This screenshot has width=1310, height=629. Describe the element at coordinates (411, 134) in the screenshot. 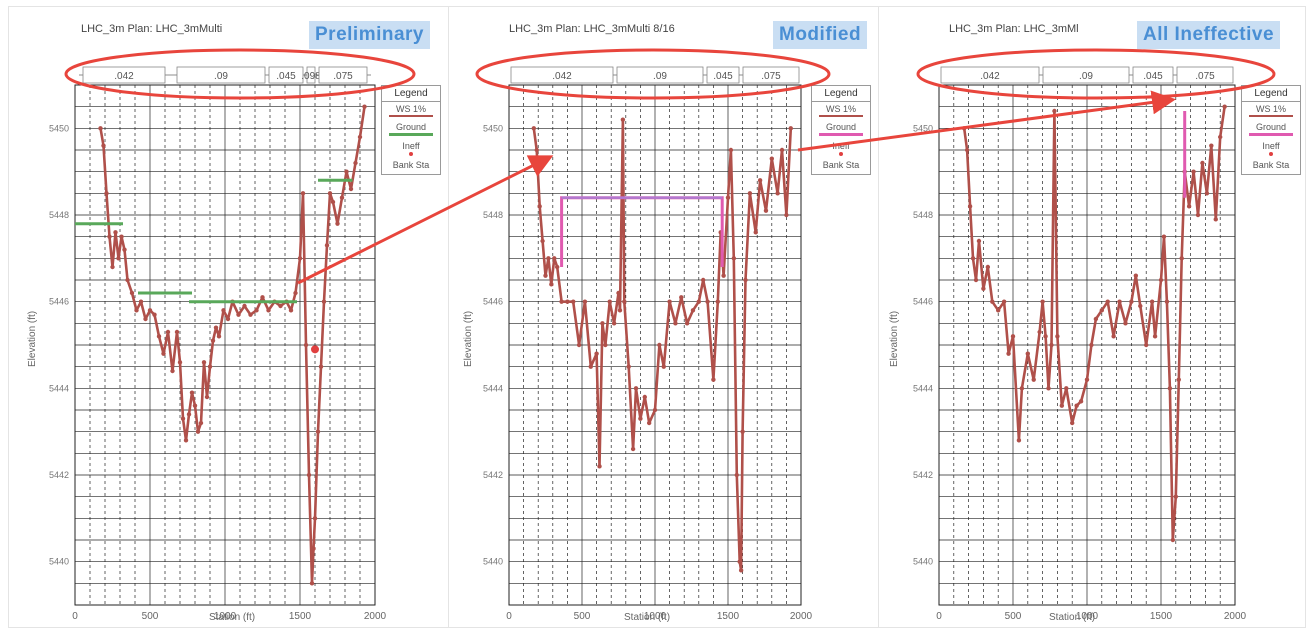

I see `legend-swatch-ground` at that location.